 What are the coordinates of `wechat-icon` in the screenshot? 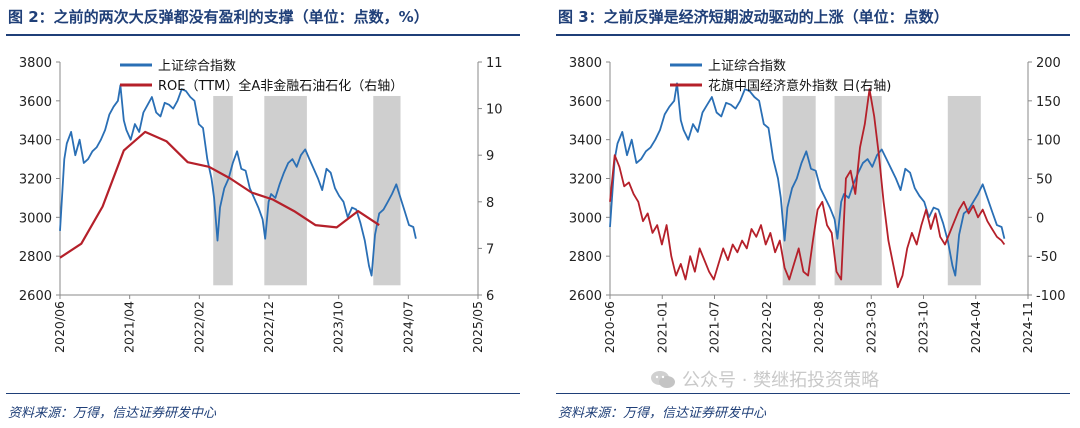 It's located at (663, 379).